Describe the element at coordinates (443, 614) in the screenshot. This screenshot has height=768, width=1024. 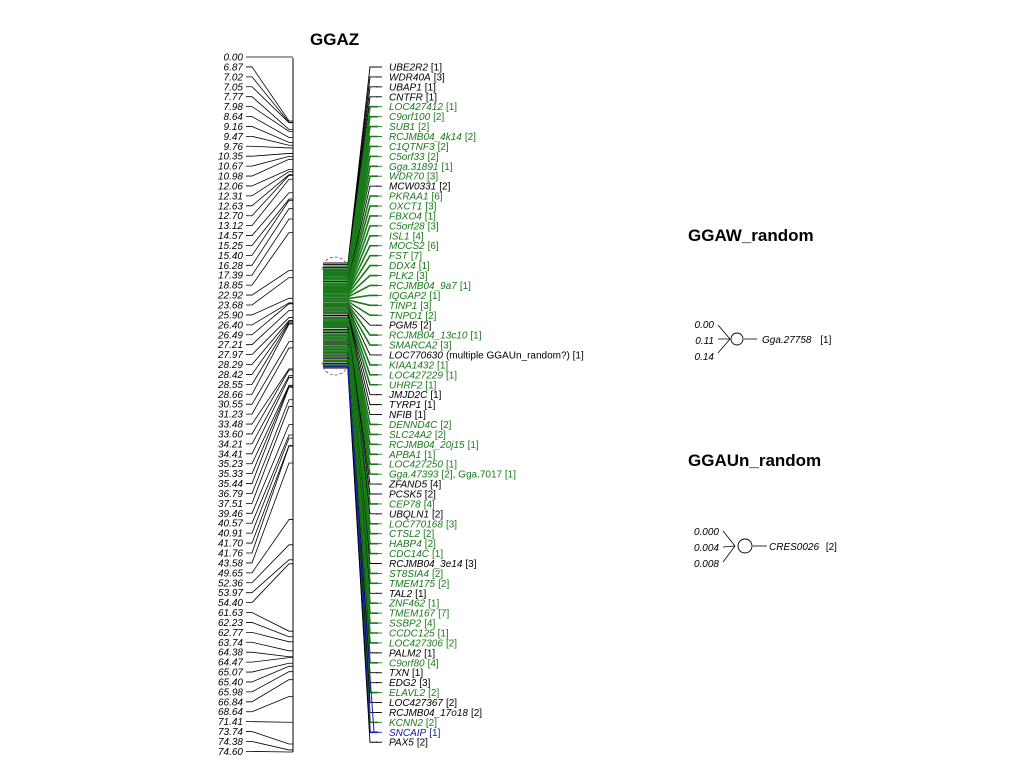
I see `gene-count: [7]` at that location.